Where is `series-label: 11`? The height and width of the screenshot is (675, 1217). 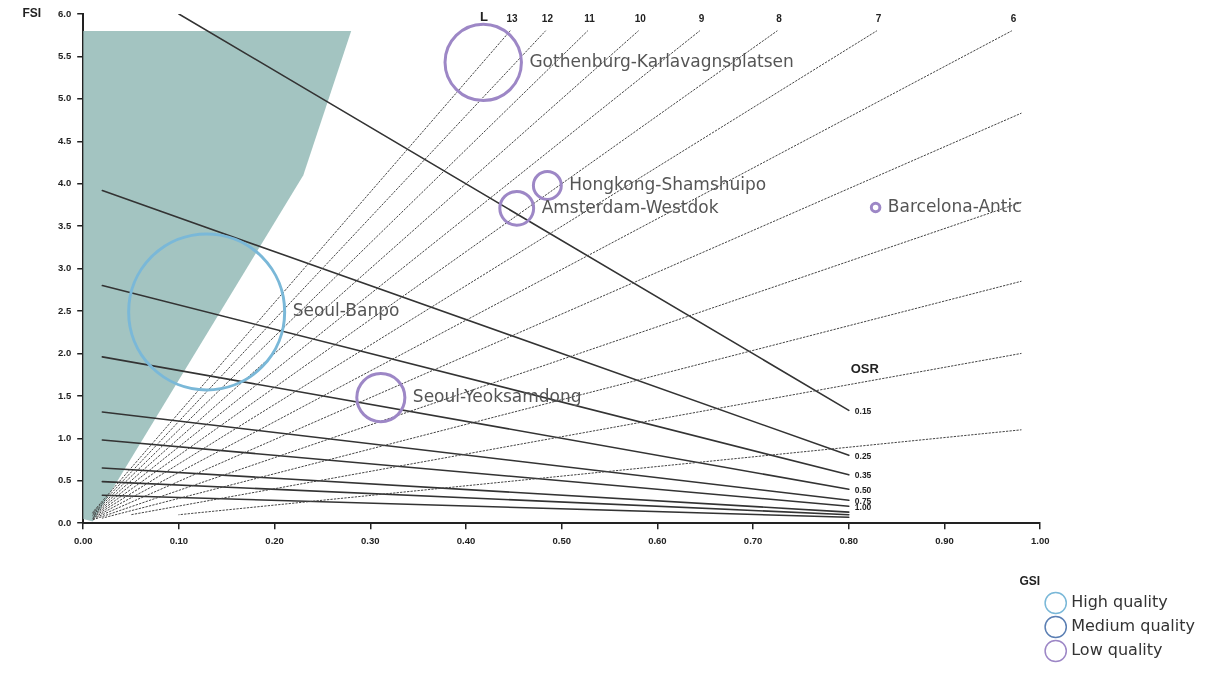 series-label: 11 is located at coordinates (590, 18).